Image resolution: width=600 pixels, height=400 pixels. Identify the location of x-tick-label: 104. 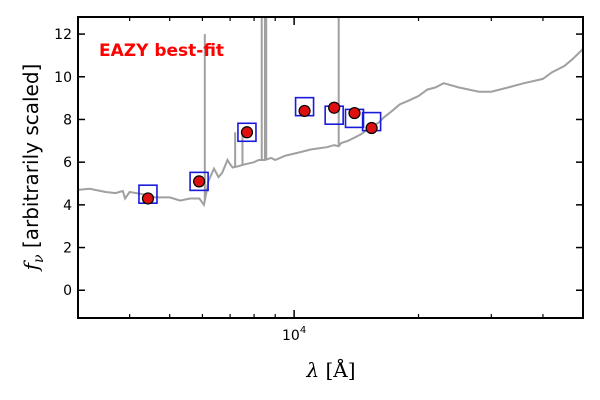
(294, 334).